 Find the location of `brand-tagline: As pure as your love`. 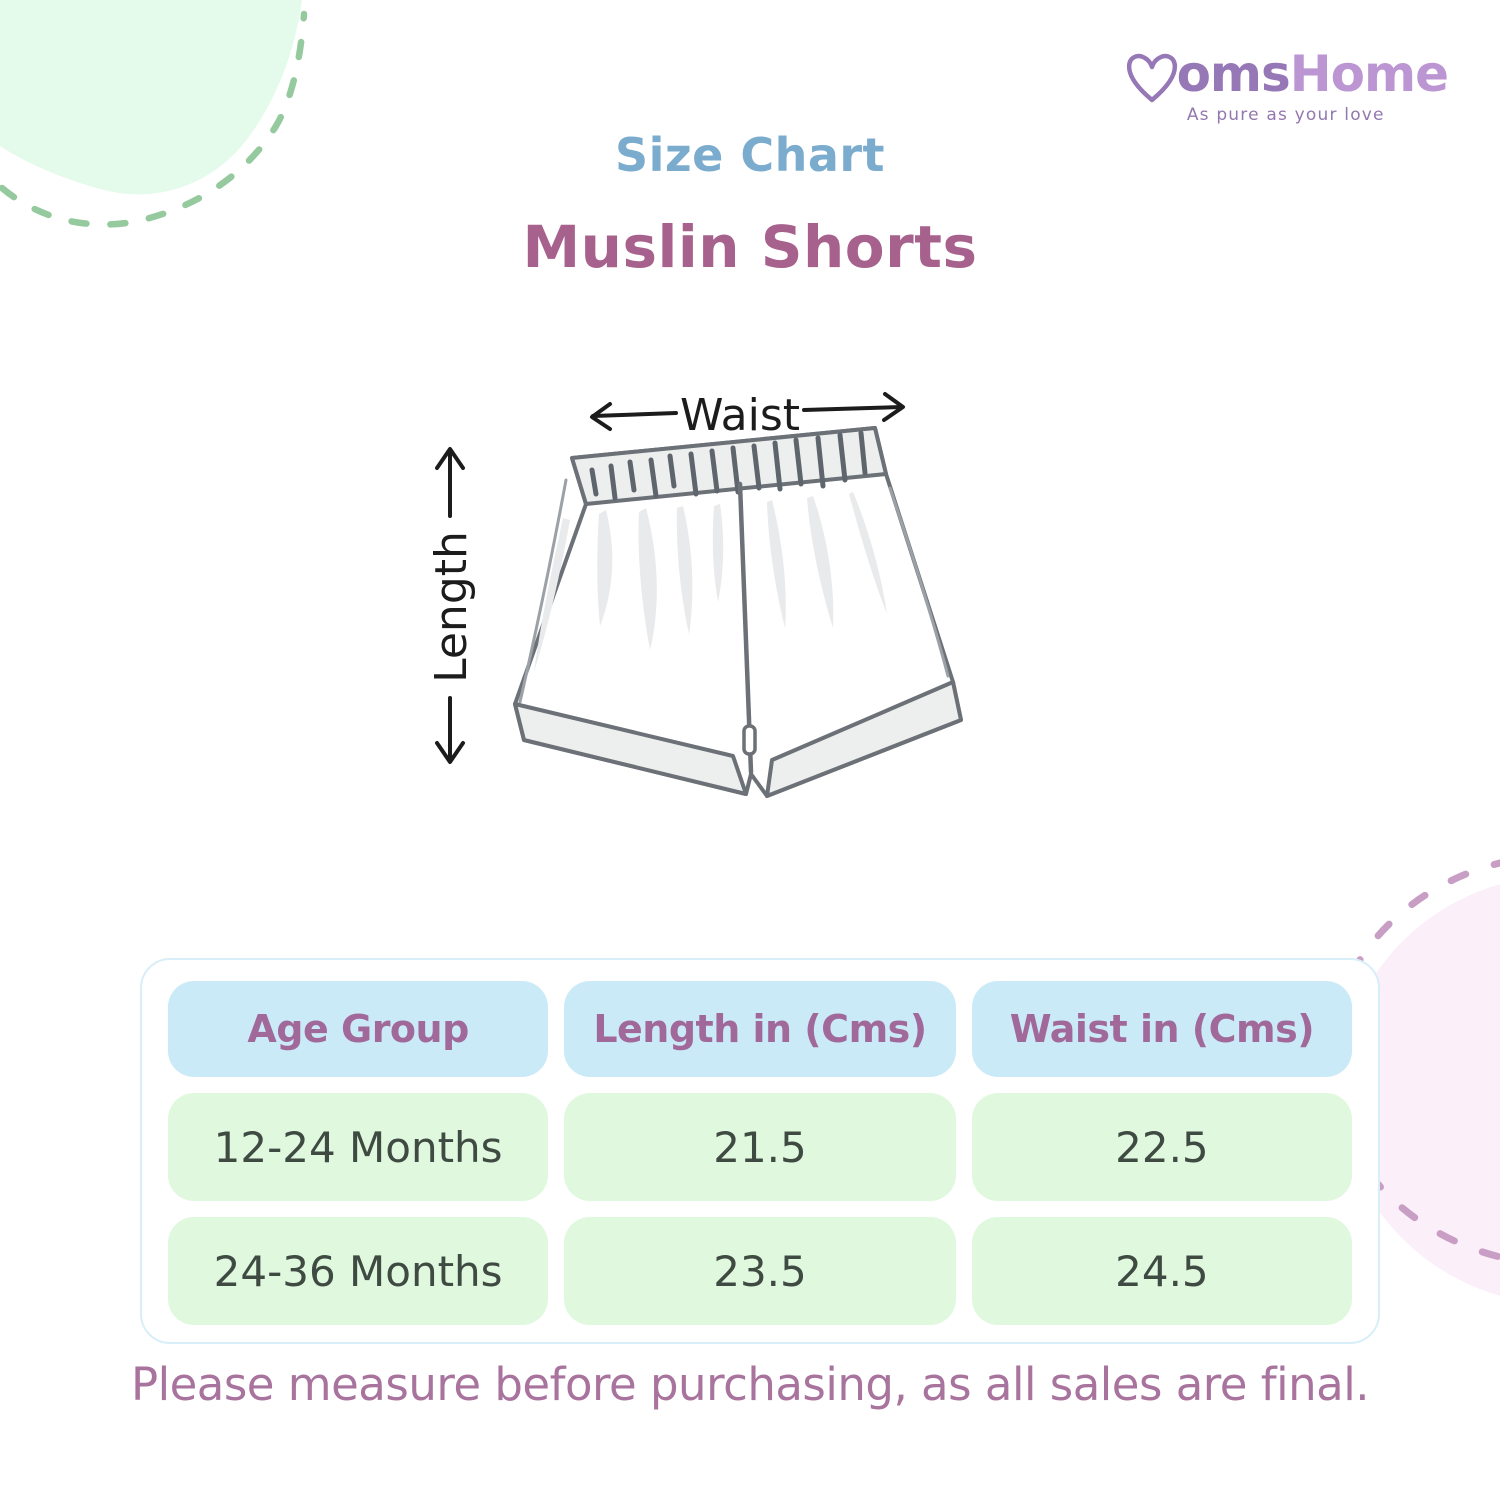

brand-tagline: As pure as your love is located at coordinates (1285, 115).